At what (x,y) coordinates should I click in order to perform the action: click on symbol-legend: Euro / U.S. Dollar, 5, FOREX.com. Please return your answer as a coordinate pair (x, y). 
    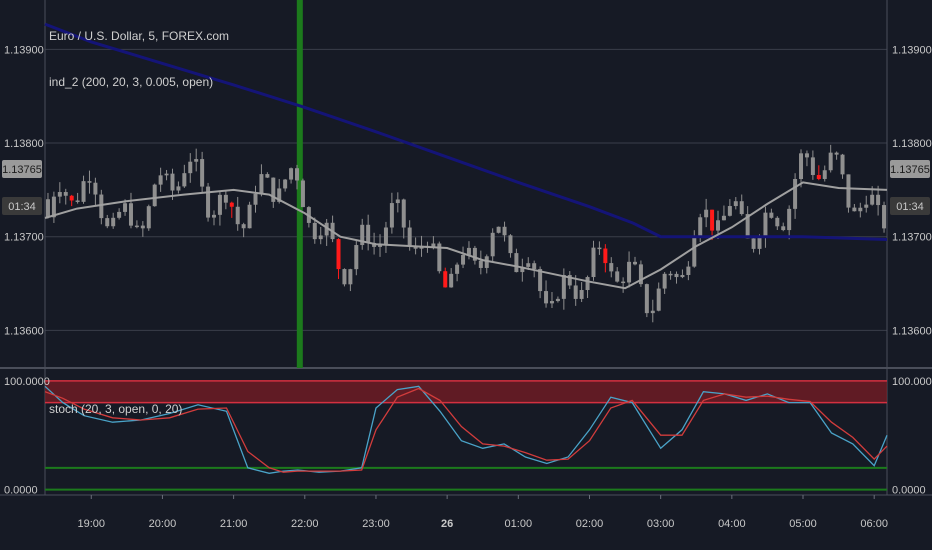
    Looking at the image, I should click on (139, 36).